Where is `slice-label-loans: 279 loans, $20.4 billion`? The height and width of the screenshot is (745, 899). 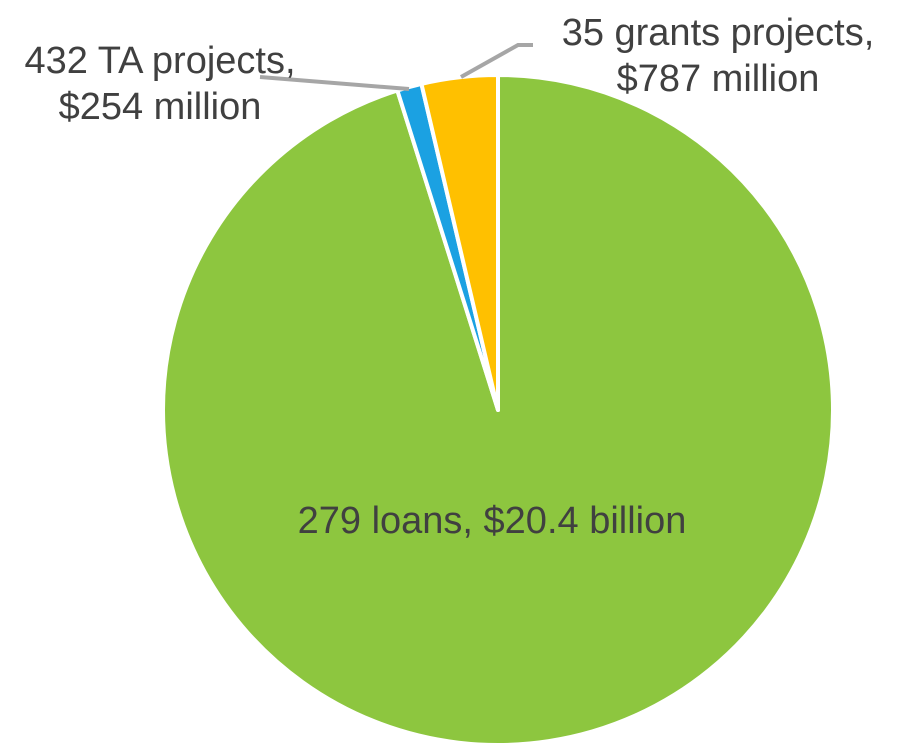
slice-label-loans: 279 loans, $20.4 billion is located at coordinates (492, 521).